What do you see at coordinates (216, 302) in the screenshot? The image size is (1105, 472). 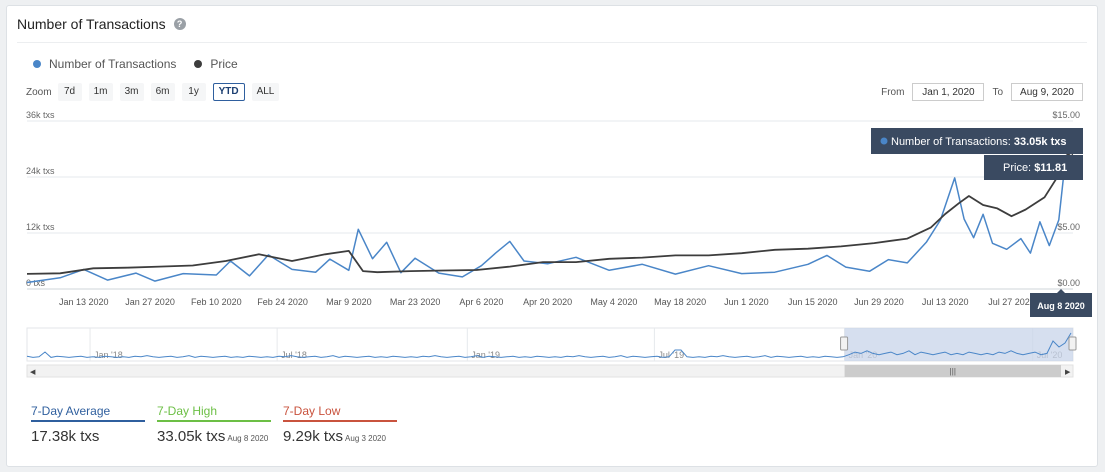 I see `x-tick-label: Feb 10 2020` at bounding box center [216, 302].